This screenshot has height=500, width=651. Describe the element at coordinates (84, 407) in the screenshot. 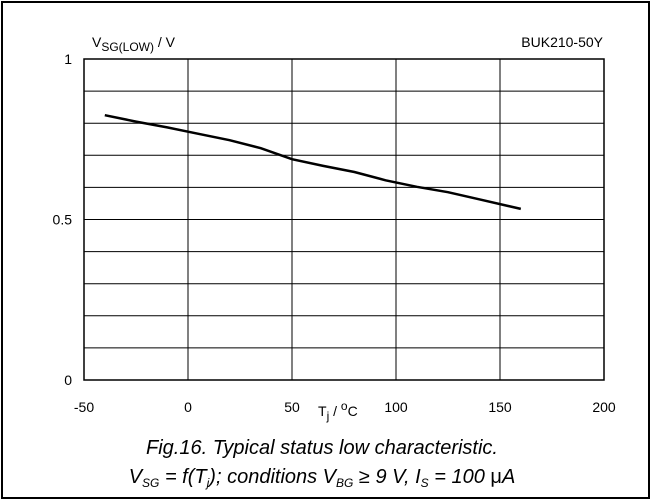

I see `x-tick-label: -50` at that location.